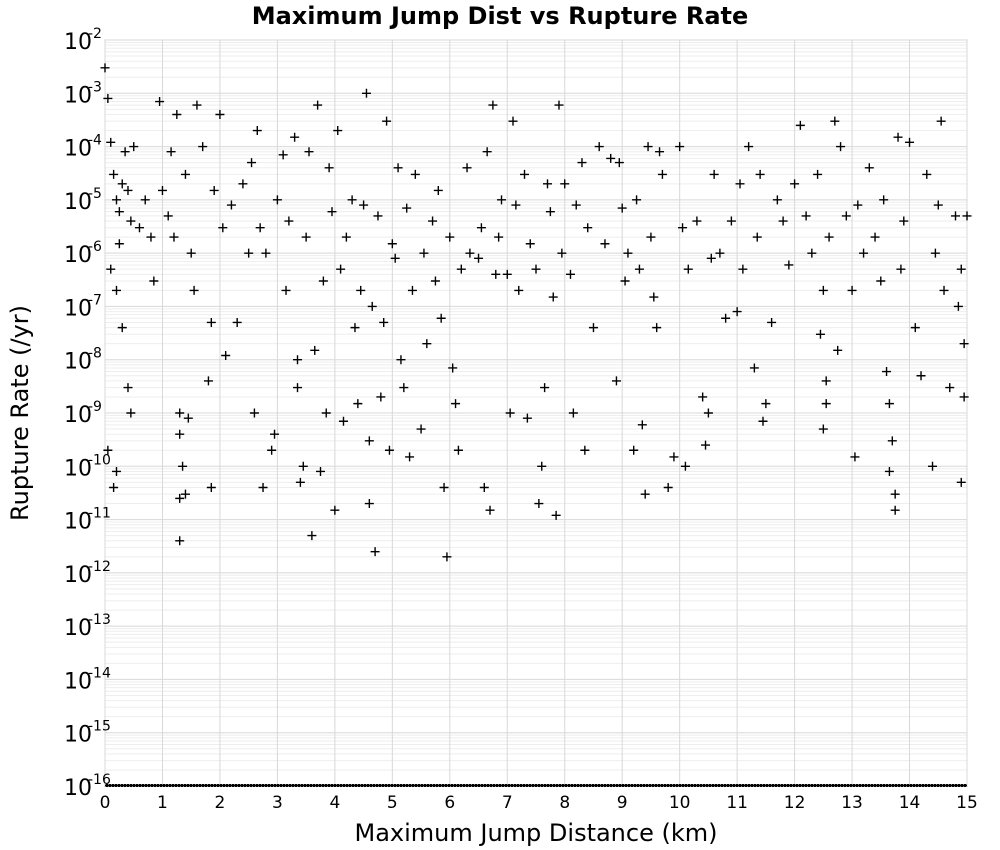 The height and width of the screenshot is (850, 1000). I want to click on y-tick-label: 10⁻⁷, so click(83, 306).